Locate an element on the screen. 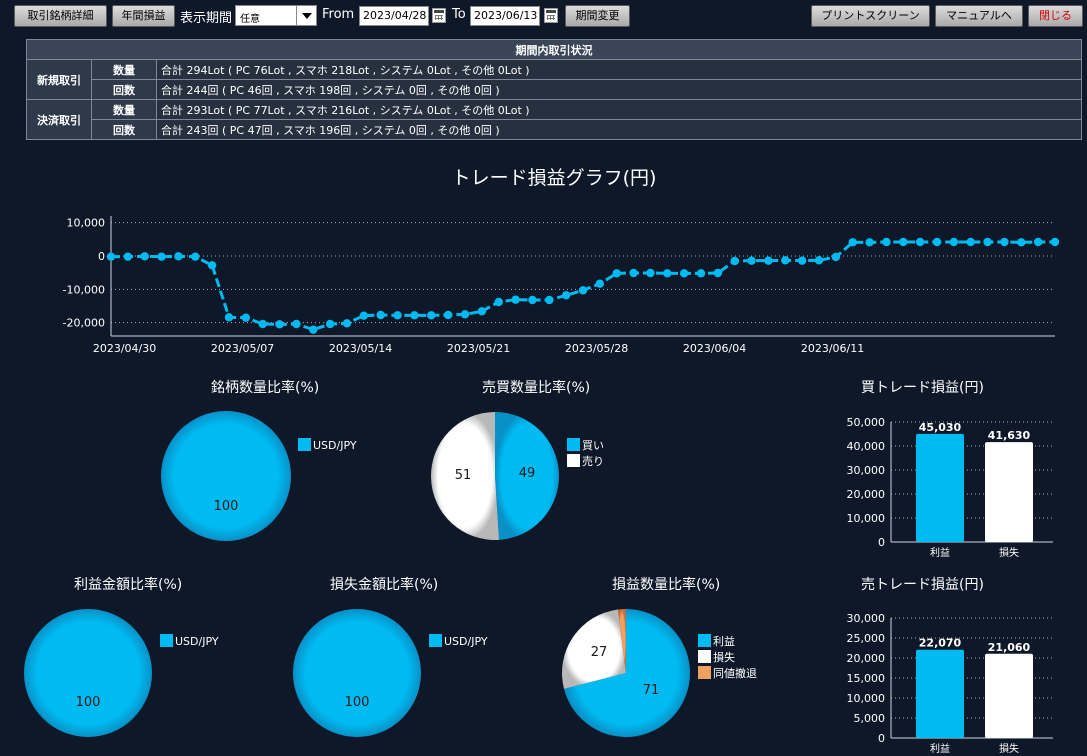  slice-value-label: 49 is located at coordinates (527, 473).